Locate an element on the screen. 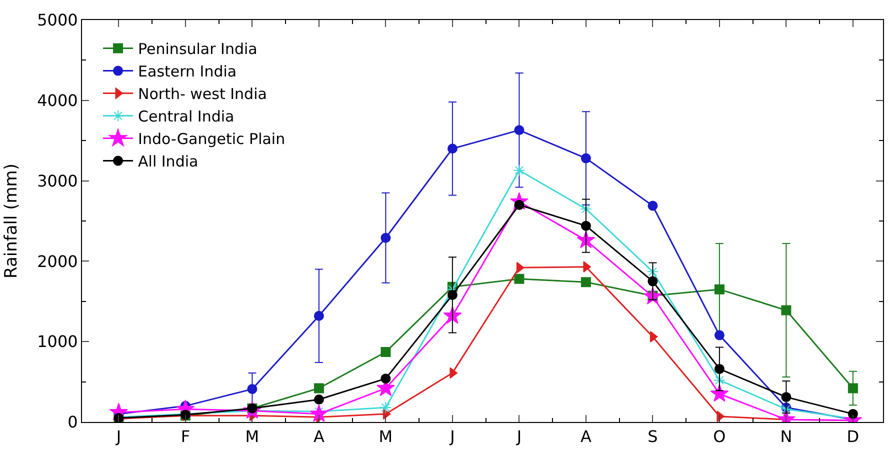 The image size is (894, 456). y-axis-title: Rainfall (mm) is located at coordinates (12, 221).